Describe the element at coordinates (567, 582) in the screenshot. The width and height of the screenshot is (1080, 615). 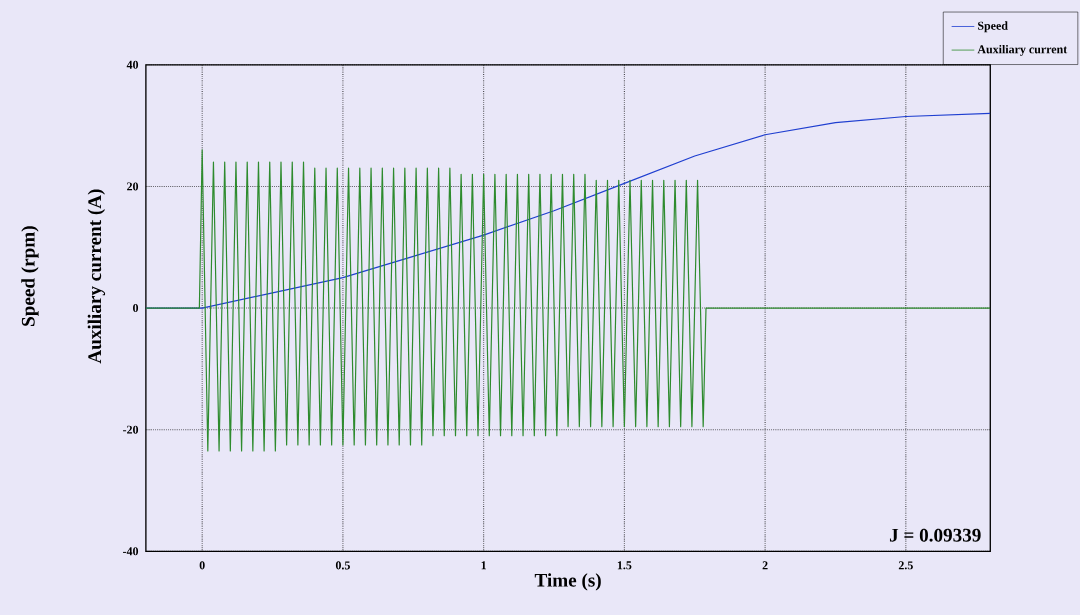
I see `x-axis-title: Time (s)` at that location.